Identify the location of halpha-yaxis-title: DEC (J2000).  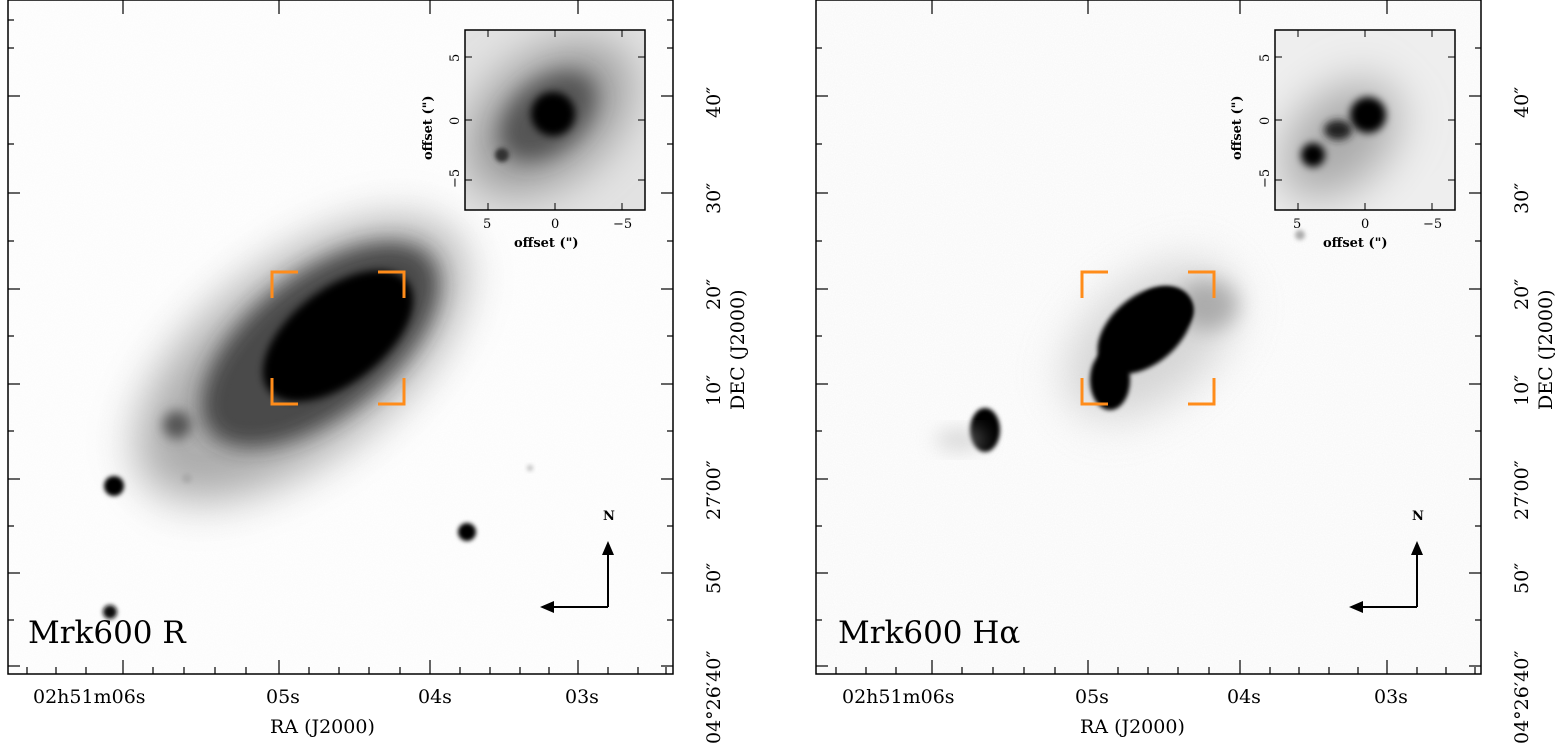
(1545, 350).